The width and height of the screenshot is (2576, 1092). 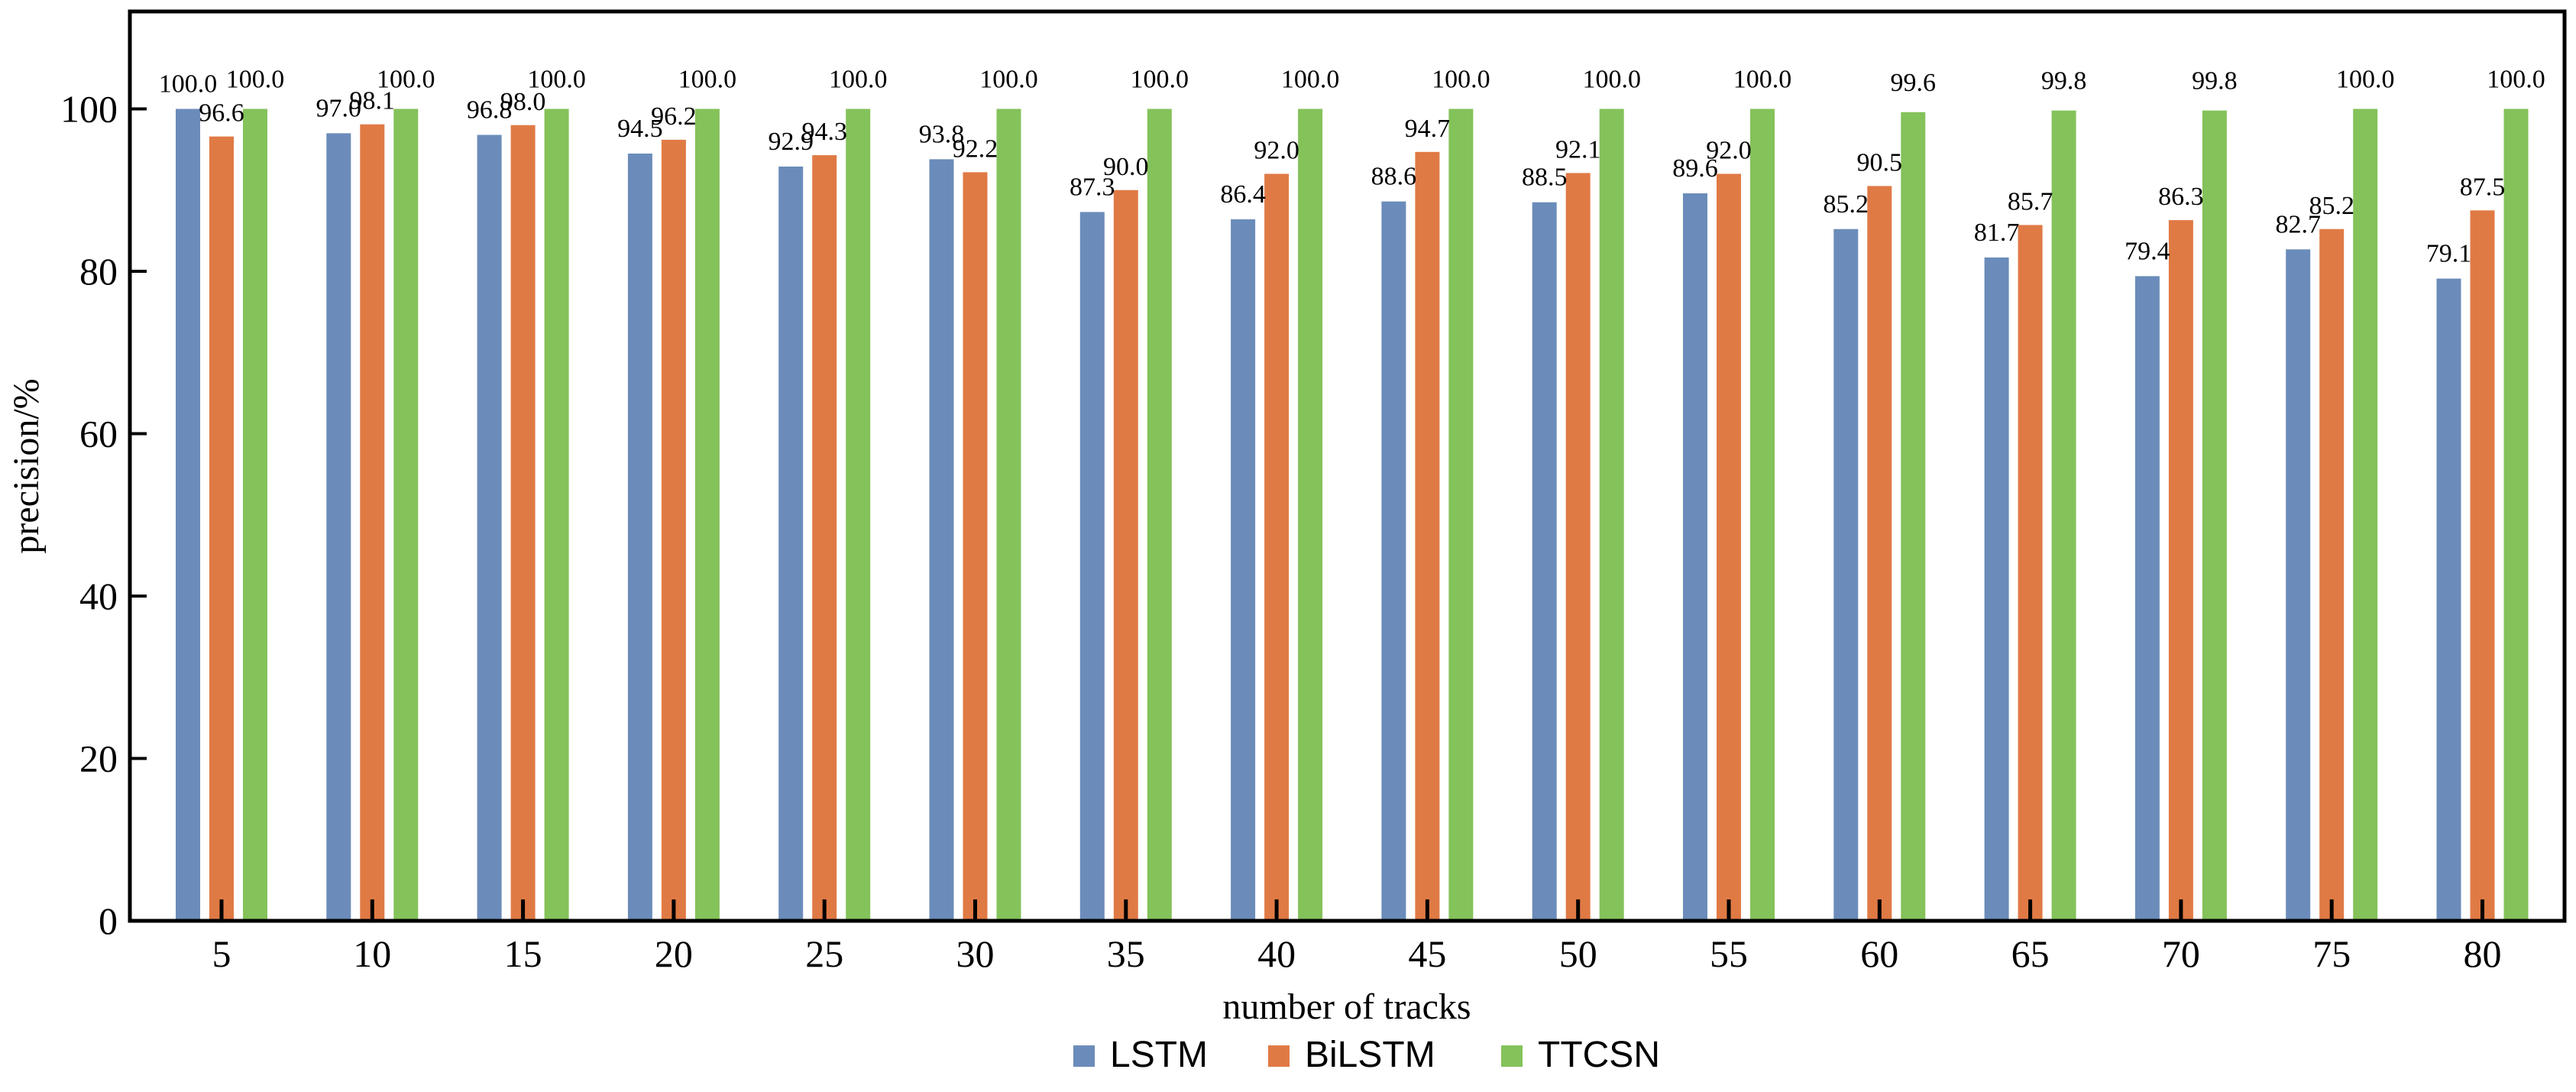 What do you see at coordinates (1512, 1056) in the screenshot?
I see `legend-swatch-ttcsn` at bounding box center [1512, 1056].